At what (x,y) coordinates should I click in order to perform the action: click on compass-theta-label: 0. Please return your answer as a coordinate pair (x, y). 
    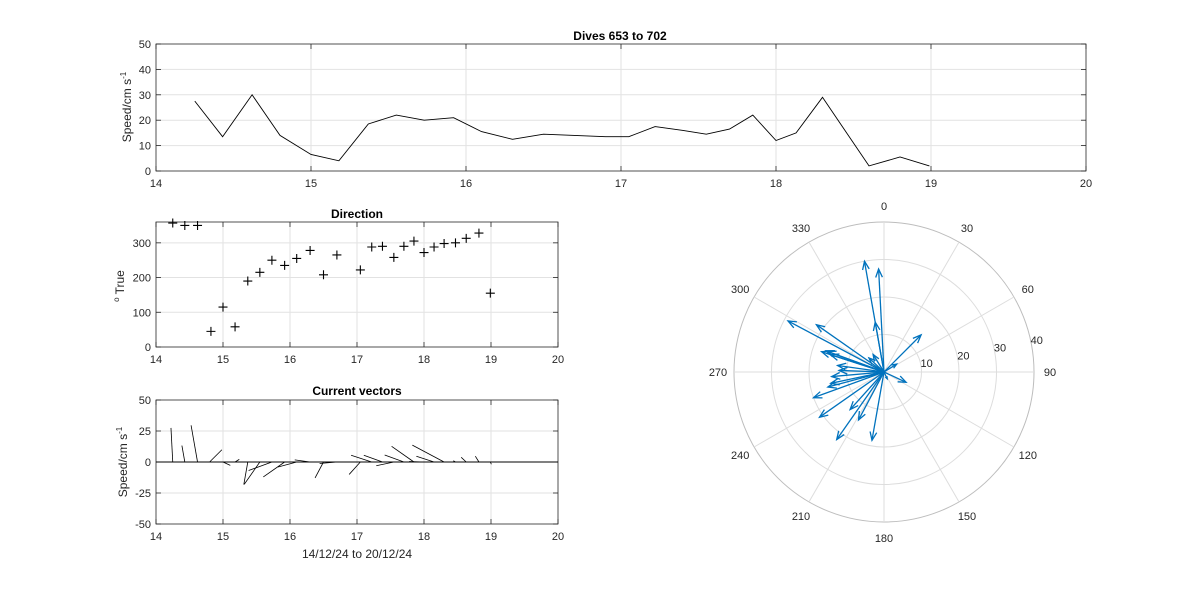
    Looking at the image, I should click on (884, 207).